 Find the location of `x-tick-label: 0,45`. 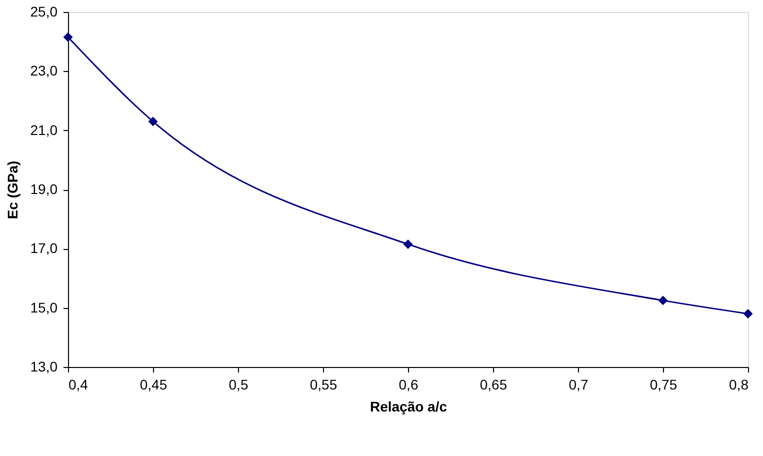

x-tick-label: 0,45 is located at coordinates (154, 384).